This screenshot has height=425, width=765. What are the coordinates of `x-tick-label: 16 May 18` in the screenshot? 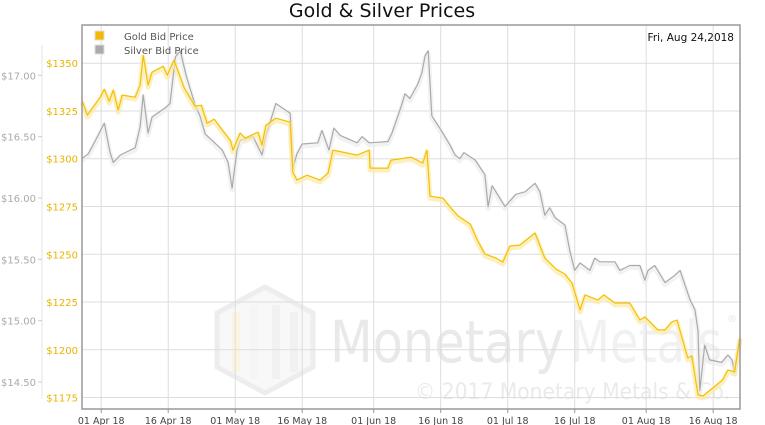 It's located at (302, 420).